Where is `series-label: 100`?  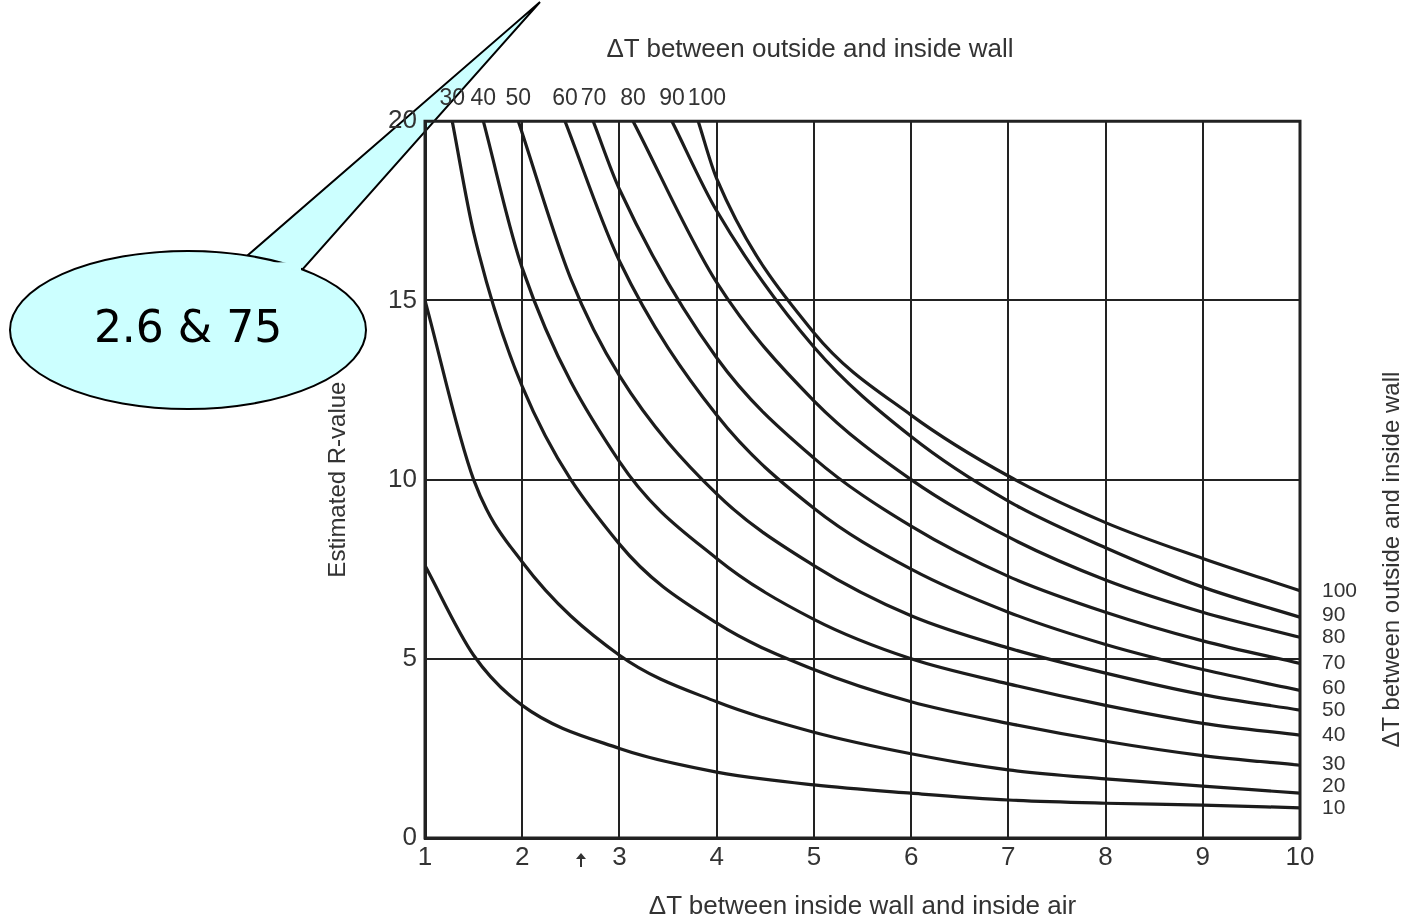
series-label: 100 is located at coordinates (707, 97).